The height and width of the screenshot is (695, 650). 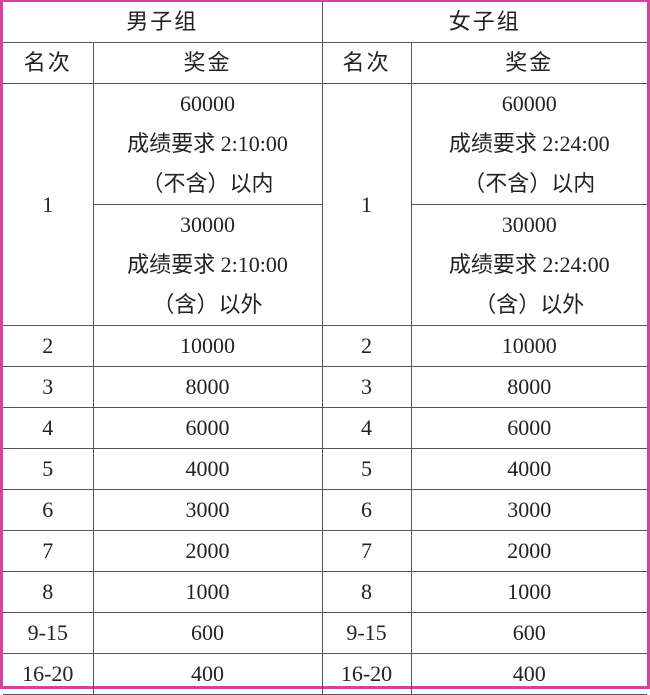 I want to click on men-rank-cell: 5, so click(x=48, y=469).